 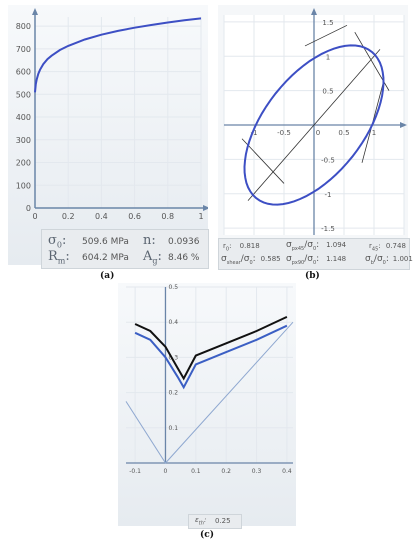 I want to click on y-tick-label: 1.5, so click(x=327, y=23).